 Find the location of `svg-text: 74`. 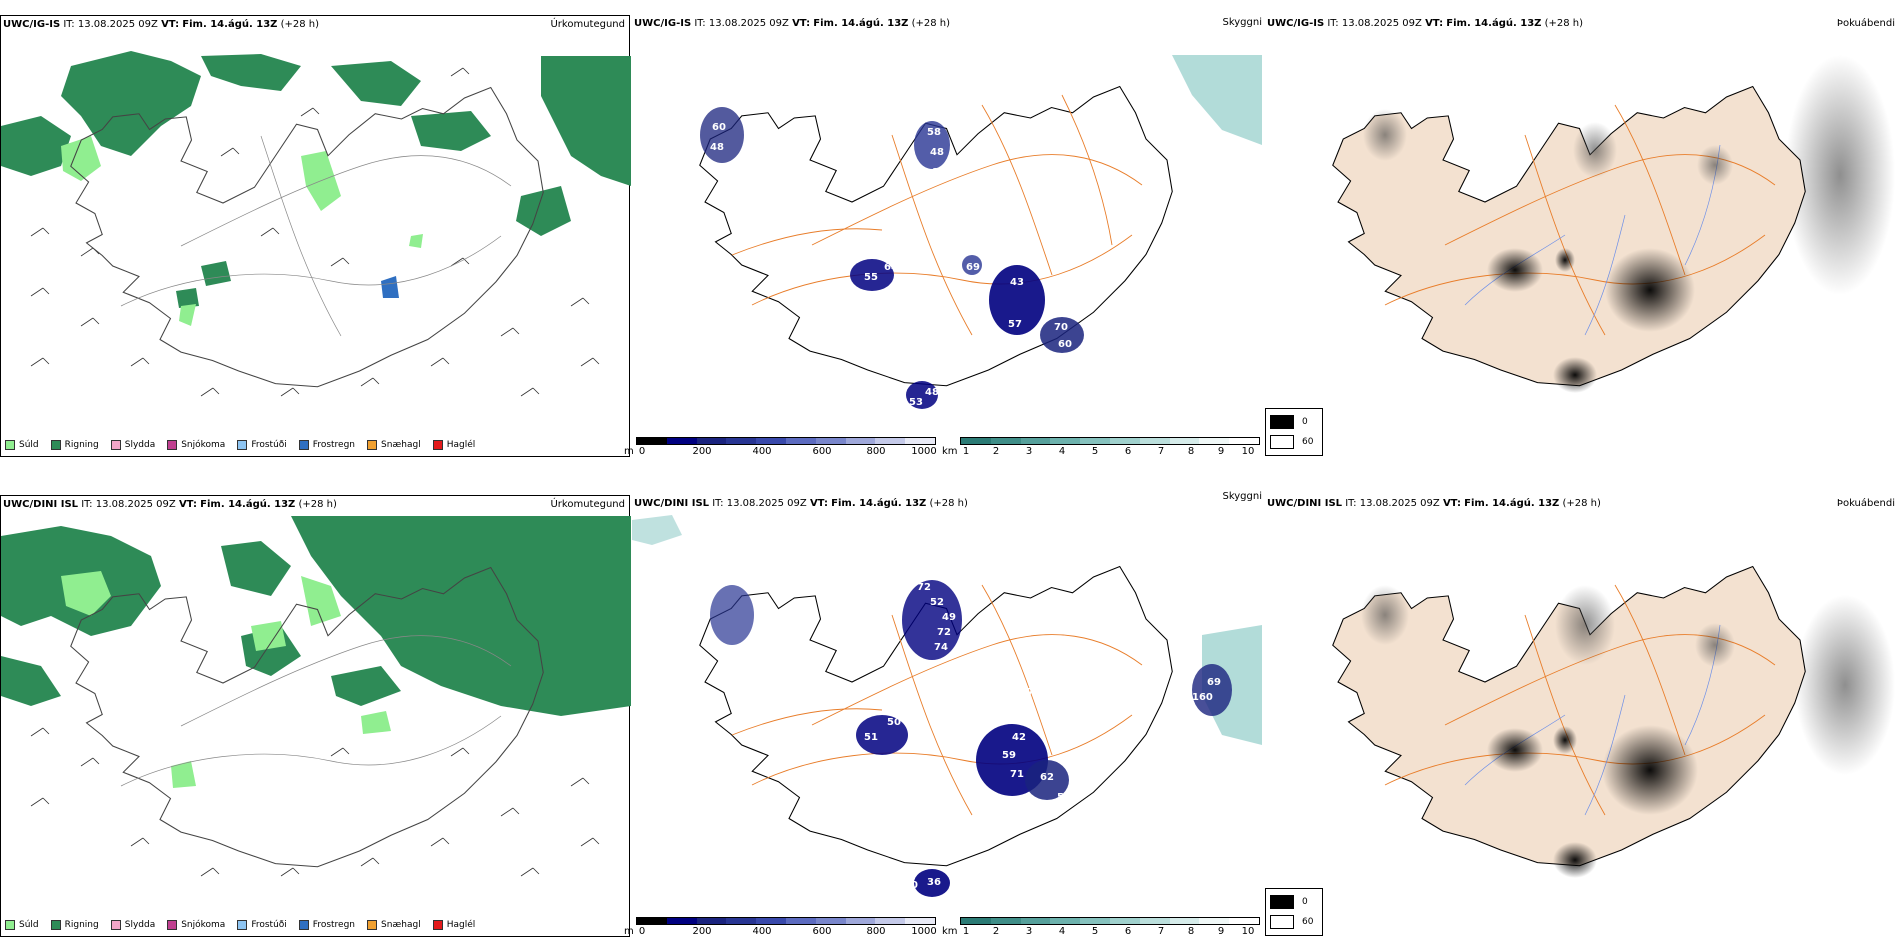

svg-text: 74 is located at coordinates (941, 647).